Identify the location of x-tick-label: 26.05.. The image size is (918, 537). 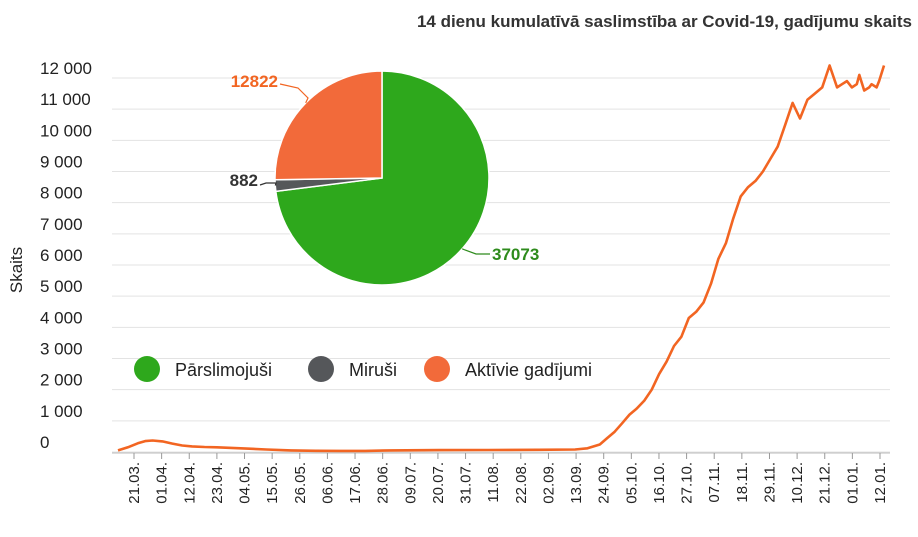
(300, 483).